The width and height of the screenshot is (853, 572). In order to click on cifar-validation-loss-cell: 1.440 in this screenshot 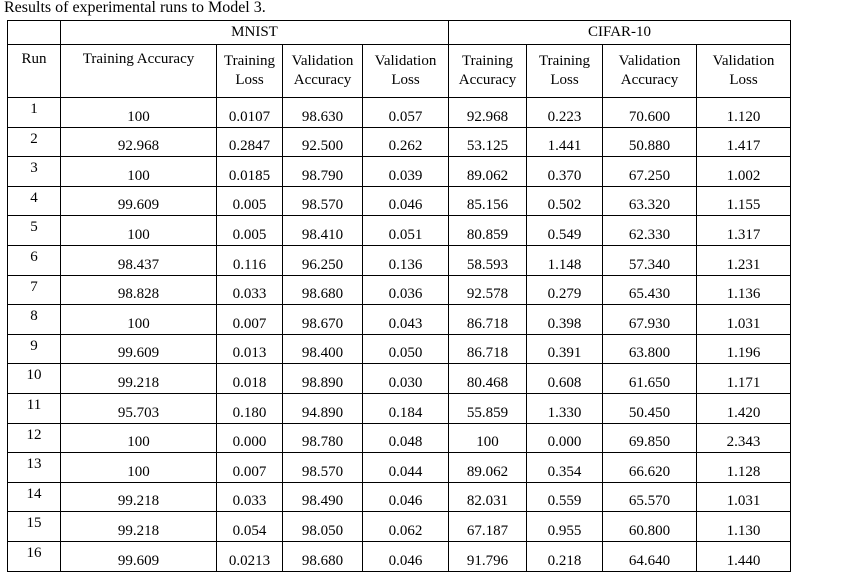, I will do `click(743, 556)`.